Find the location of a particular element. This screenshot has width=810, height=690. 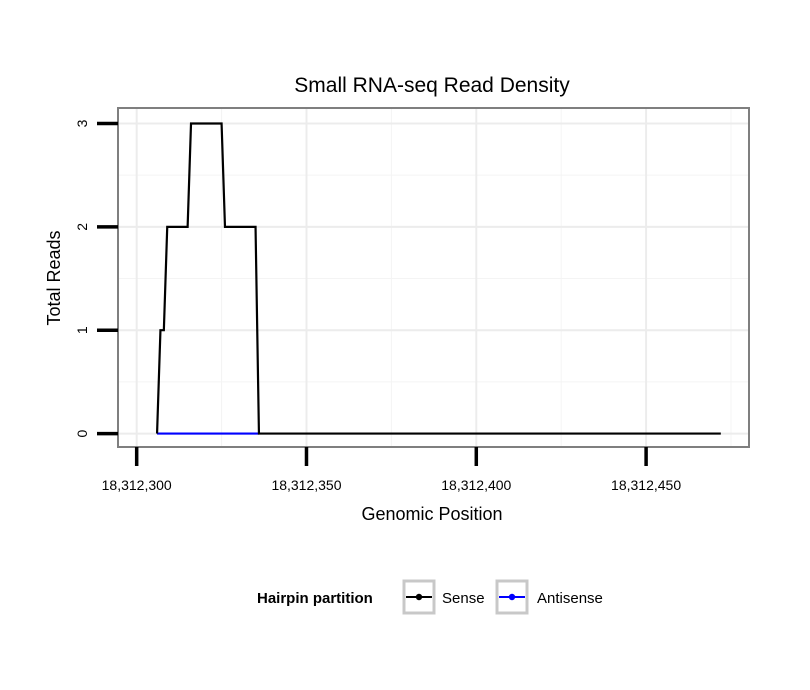

chart-title: Small RNA-seq Read Density is located at coordinates (432, 85).